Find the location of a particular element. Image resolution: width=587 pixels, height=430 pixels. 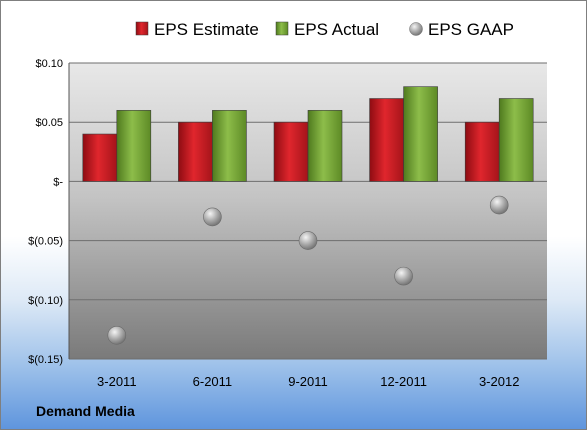

y-tick-label: $(0.05) is located at coordinates (45, 242).